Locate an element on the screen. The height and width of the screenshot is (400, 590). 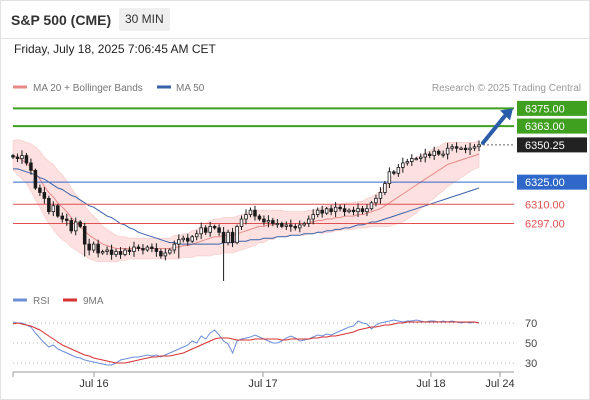
timeframe-button: 30 MIN is located at coordinates (144, 19).